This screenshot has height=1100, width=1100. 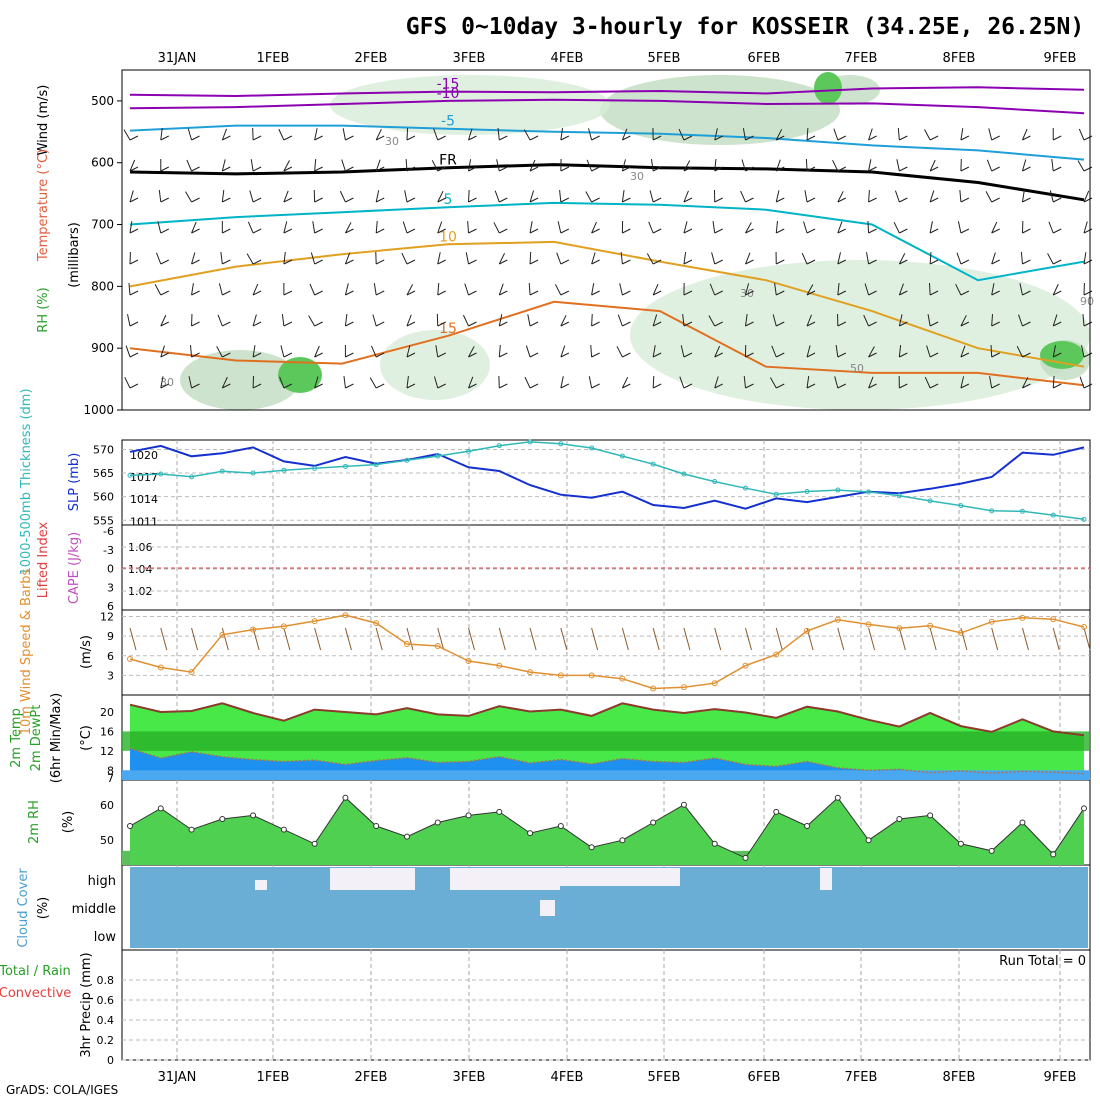 I want to click on li-tick-label: -6, so click(x=108, y=531).